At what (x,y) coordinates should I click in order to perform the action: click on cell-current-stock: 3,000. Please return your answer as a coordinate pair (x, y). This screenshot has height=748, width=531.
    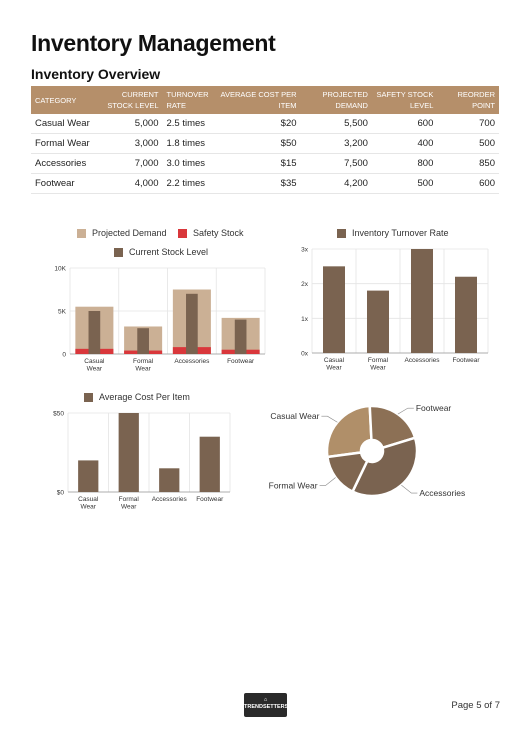
    Looking at the image, I should click on (129, 143).